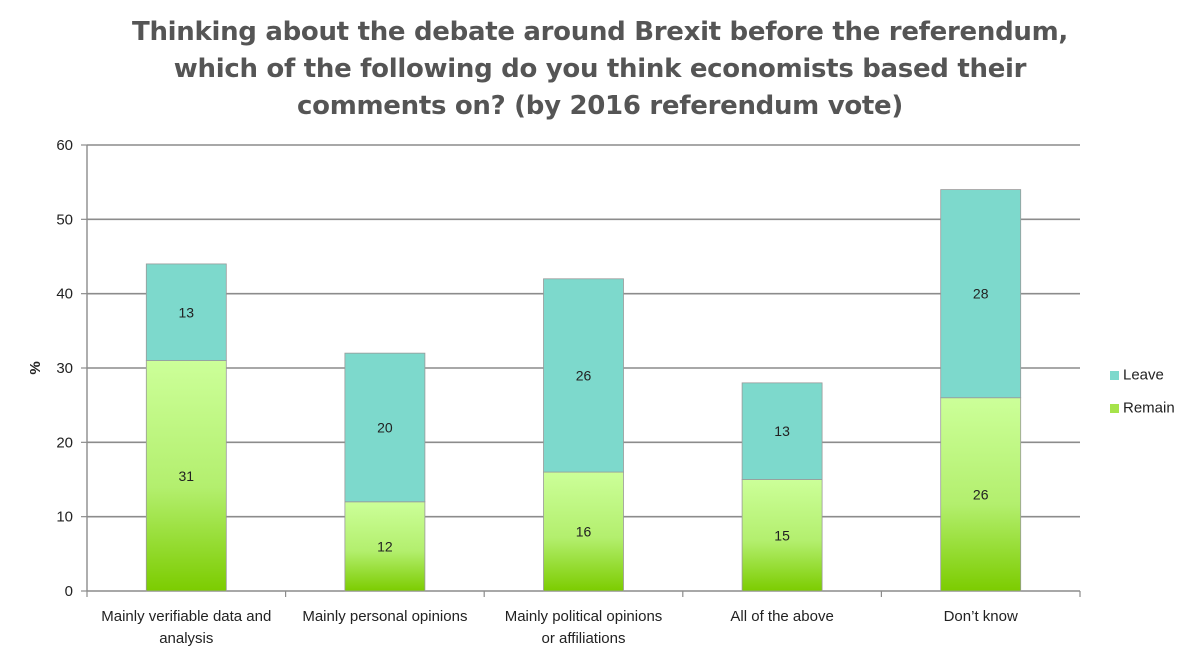 The image size is (1200, 660). I want to click on legend-label-leave: Leave, so click(1143, 375).